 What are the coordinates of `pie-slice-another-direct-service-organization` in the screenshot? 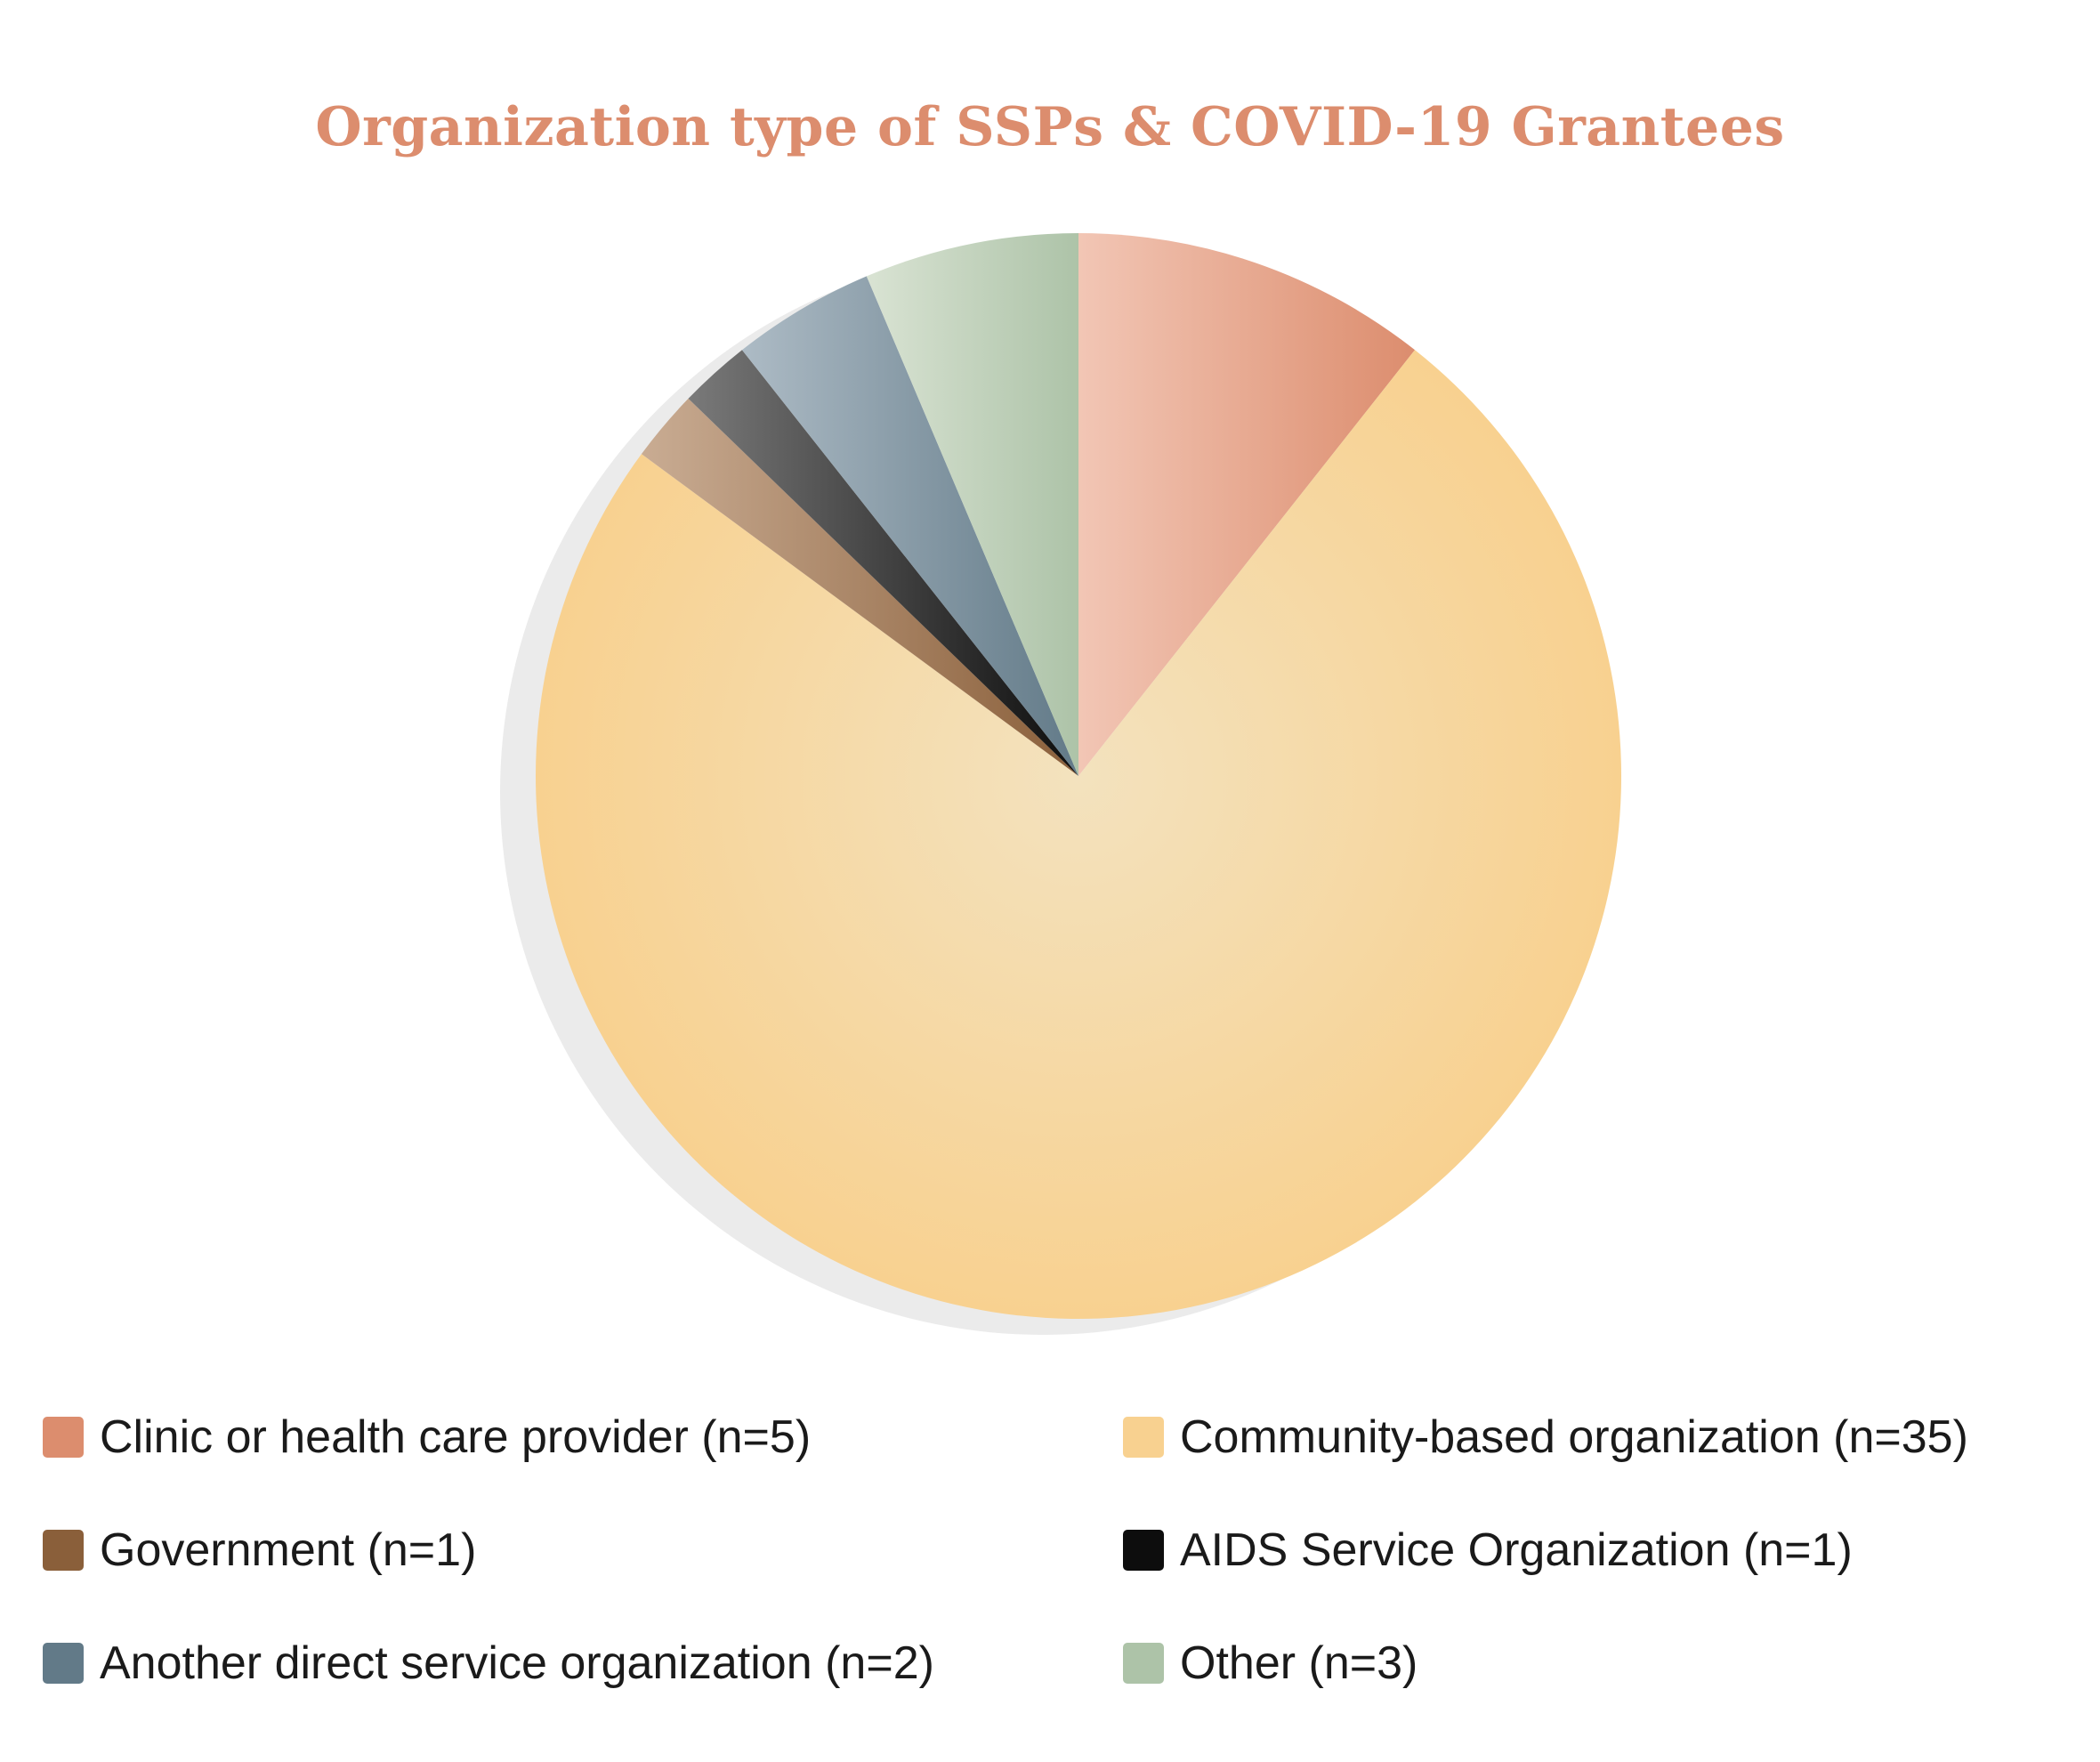 It's located at (909, 526).